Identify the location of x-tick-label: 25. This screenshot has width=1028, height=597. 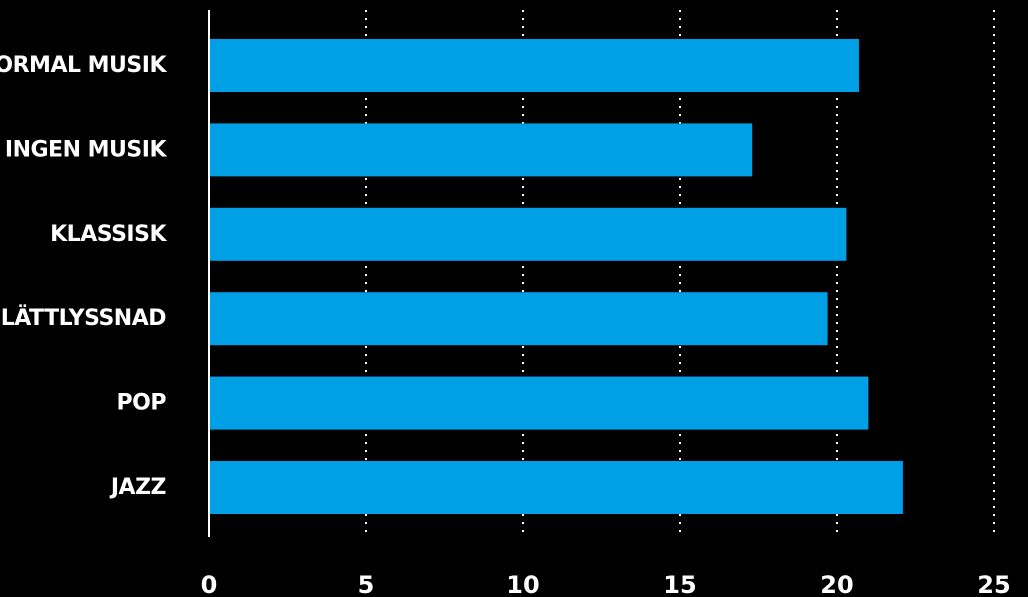
(993, 584).